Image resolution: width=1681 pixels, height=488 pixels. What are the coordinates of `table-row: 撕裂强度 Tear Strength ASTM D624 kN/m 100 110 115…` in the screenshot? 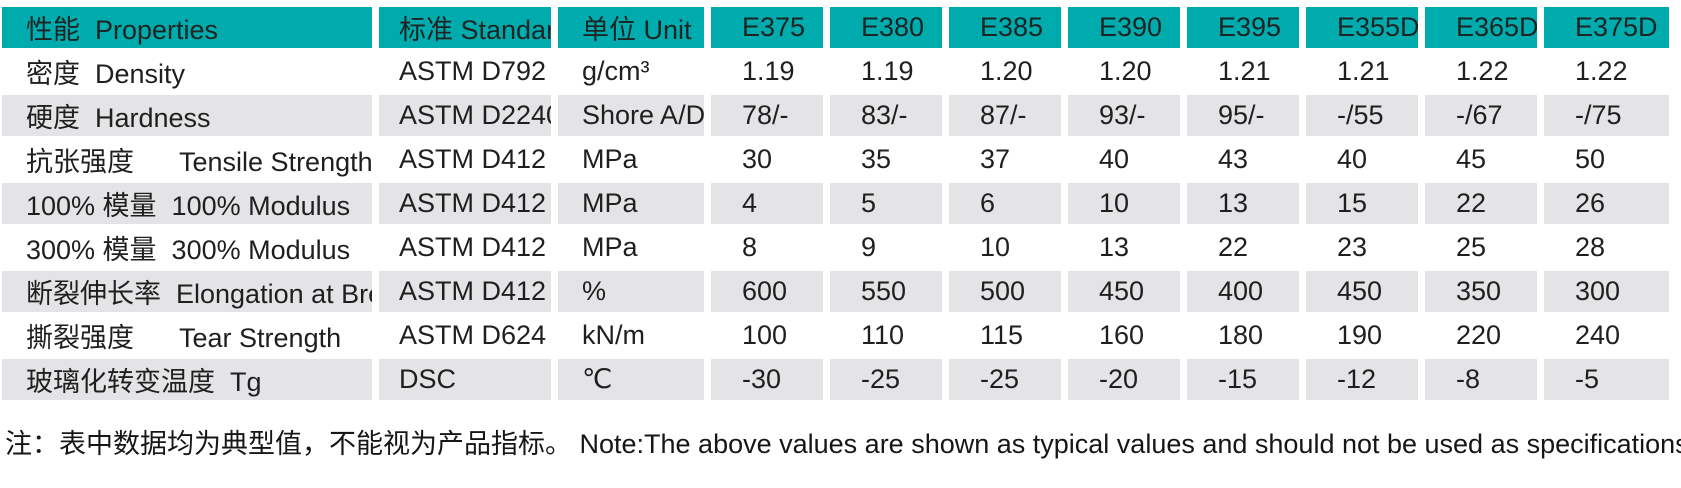 It's located at (835, 335).